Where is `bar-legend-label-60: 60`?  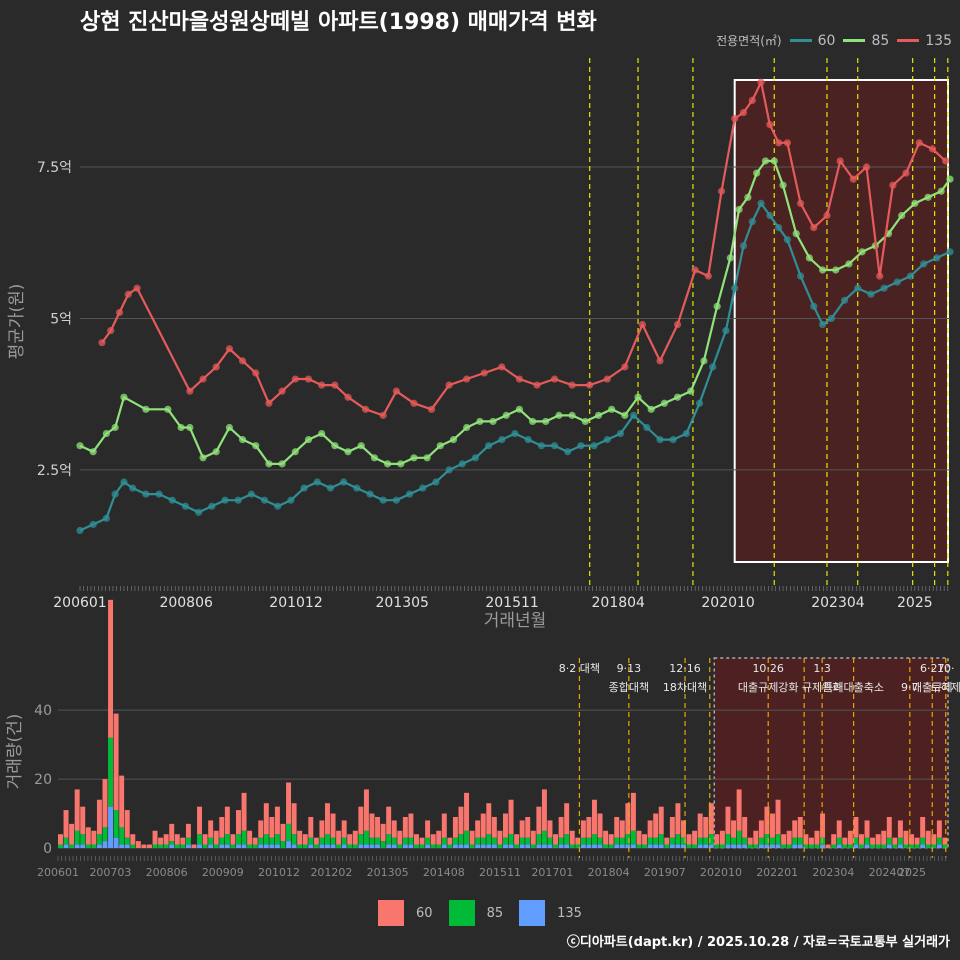
bar-legend-label-60: 60 is located at coordinates (424, 913).